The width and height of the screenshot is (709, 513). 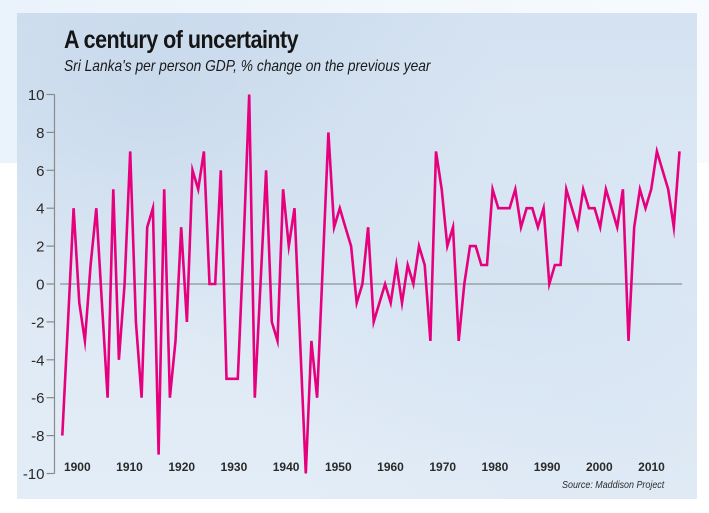 I want to click on x-tick-label: 1960, so click(x=390, y=467).